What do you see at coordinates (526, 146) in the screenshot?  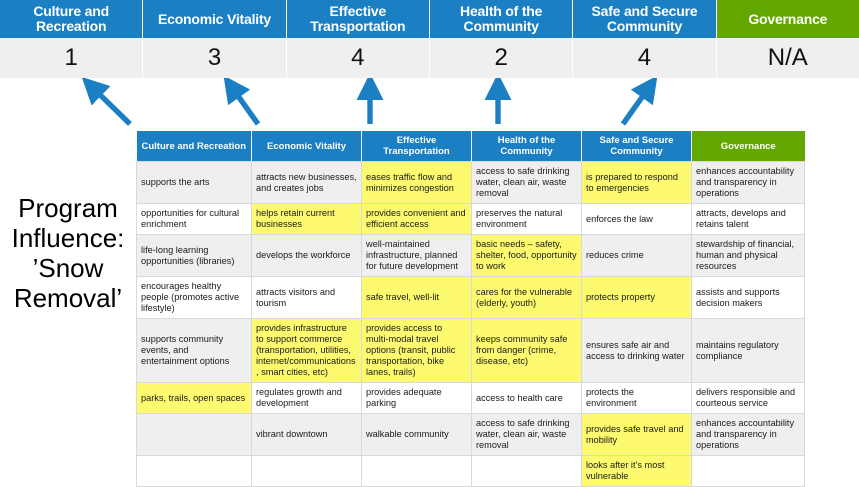 I see `matrix-header-health-of-the-community: Health of the Community` at bounding box center [526, 146].